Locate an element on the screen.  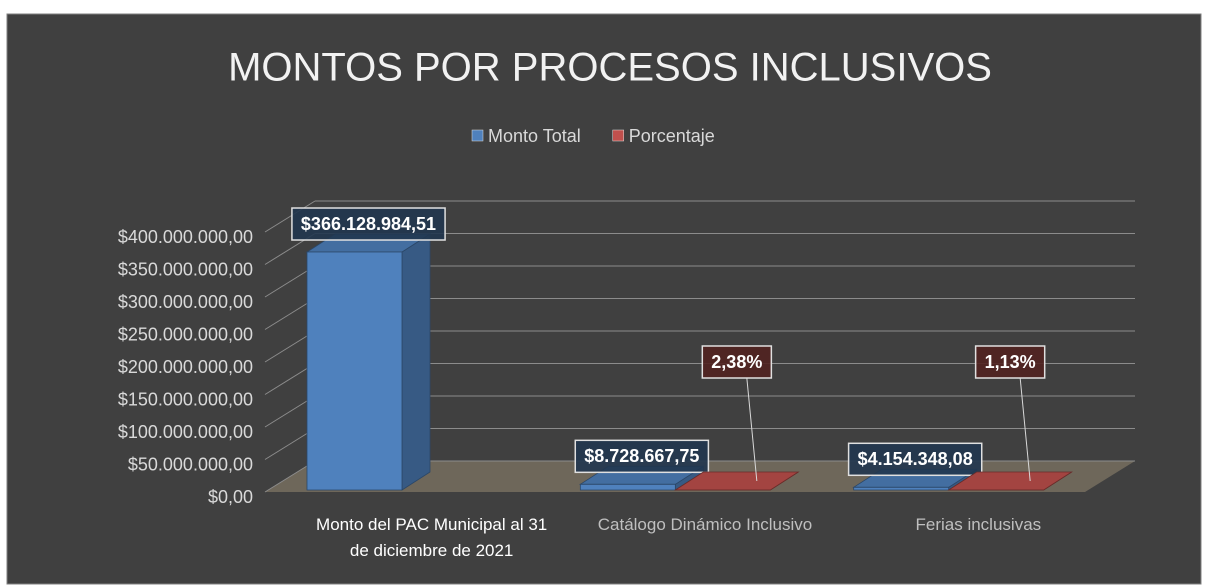
x-tick-label: Ferias inclusivas is located at coordinates (978, 524).